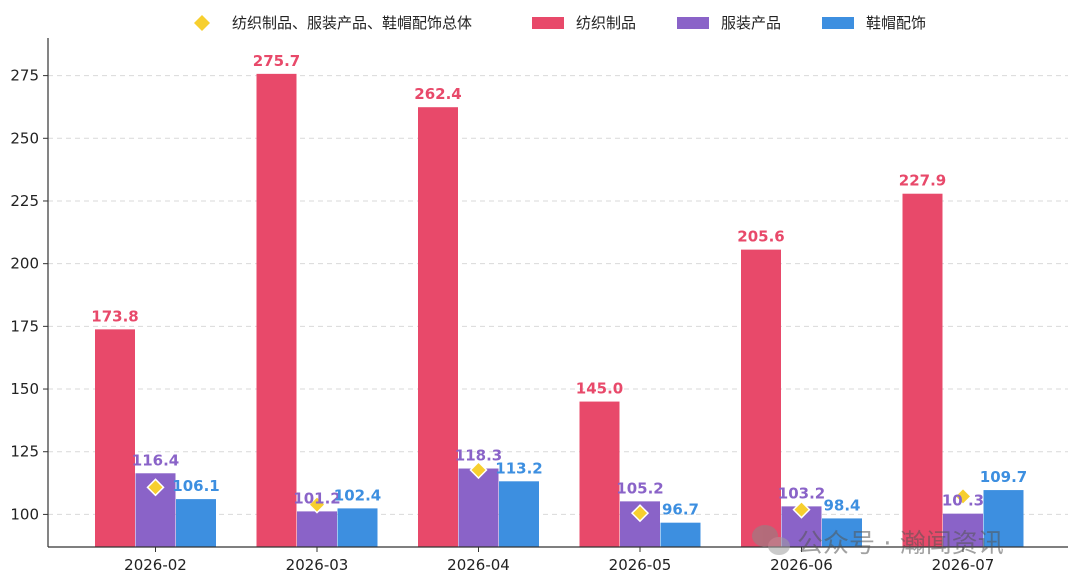 The height and width of the screenshot is (588, 1080). Describe the element at coordinates (751, 23) in the screenshot. I see `legend-label-apparel: 服装产品` at that location.